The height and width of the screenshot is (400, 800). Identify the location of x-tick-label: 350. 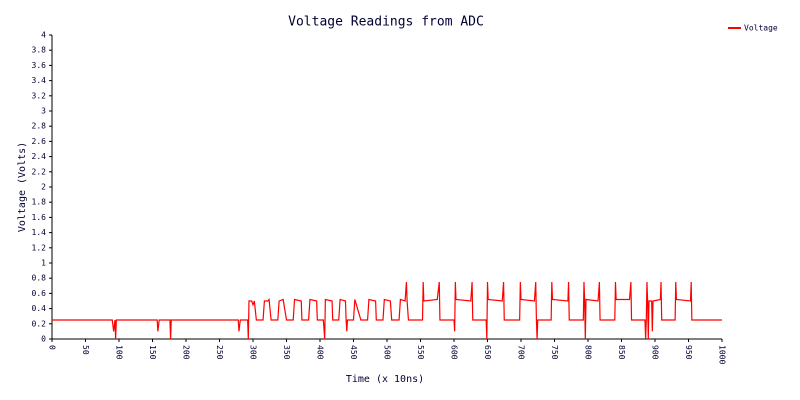
(286, 352).